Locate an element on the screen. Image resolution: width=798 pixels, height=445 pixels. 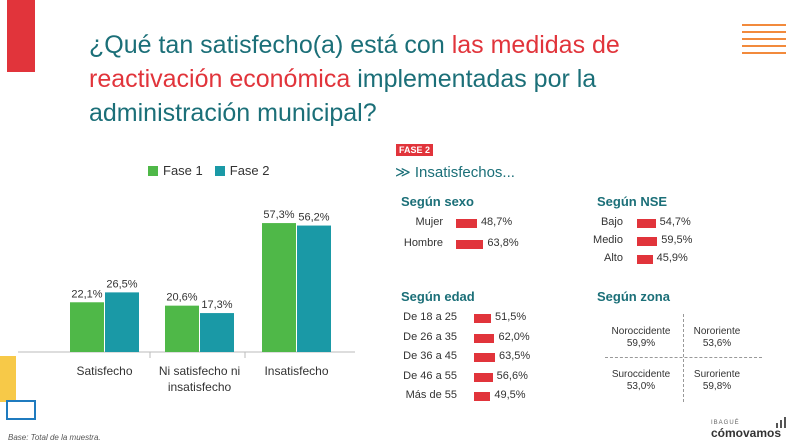
zona-value: 53,0% is located at coordinates (641, 386).